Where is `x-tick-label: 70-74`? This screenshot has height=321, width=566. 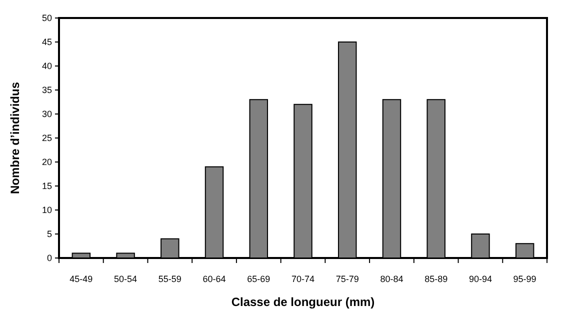 x-tick-label: 70-74 is located at coordinates (303, 279).